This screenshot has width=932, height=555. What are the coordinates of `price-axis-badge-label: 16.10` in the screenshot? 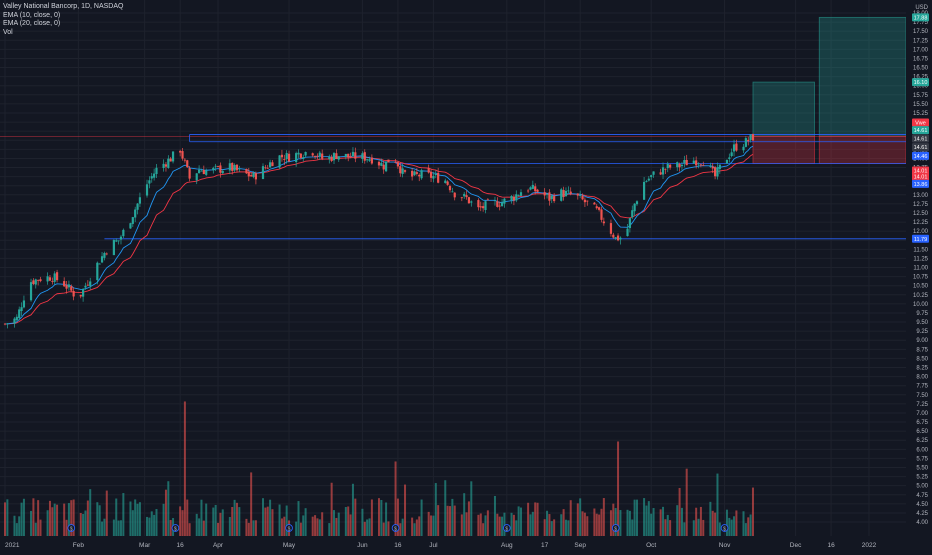 It's located at (921, 83).